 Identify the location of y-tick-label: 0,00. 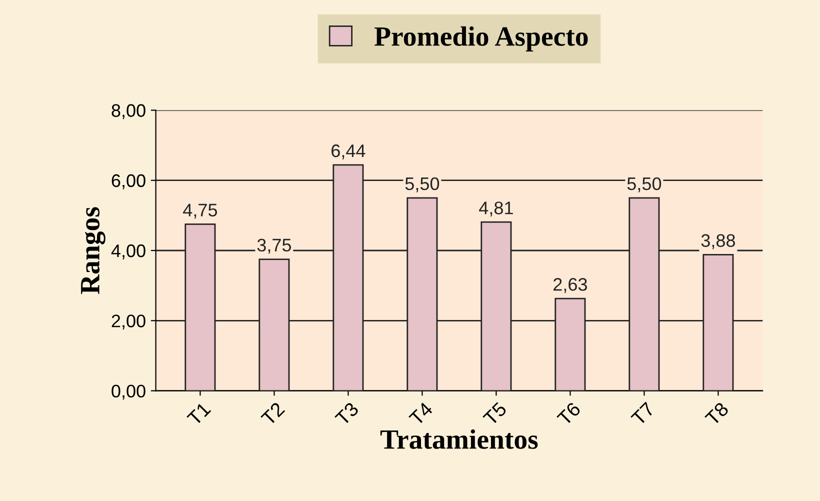
(129, 392).